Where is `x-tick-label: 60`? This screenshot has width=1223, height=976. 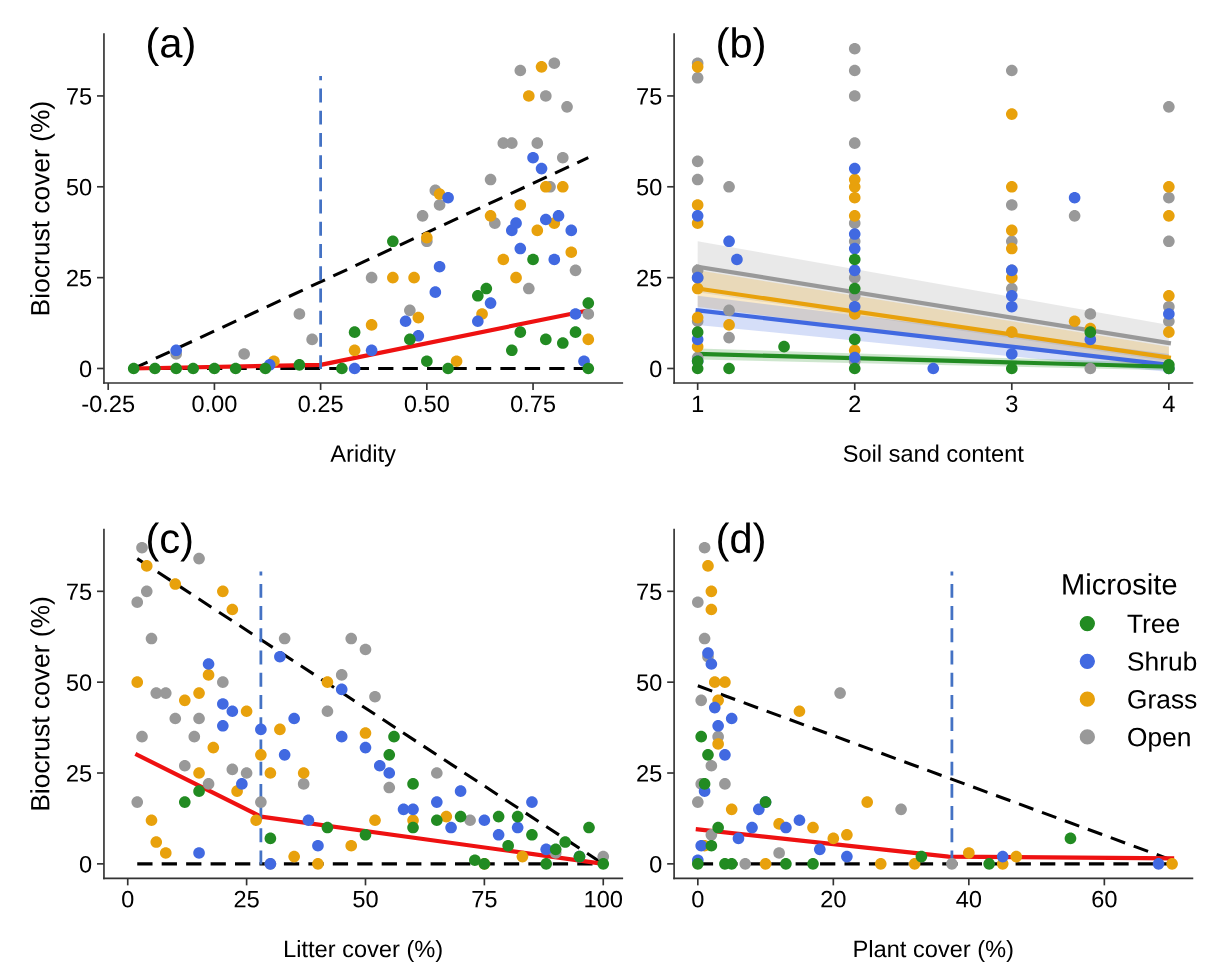
x-tick-label: 60 is located at coordinates (1104, 899).